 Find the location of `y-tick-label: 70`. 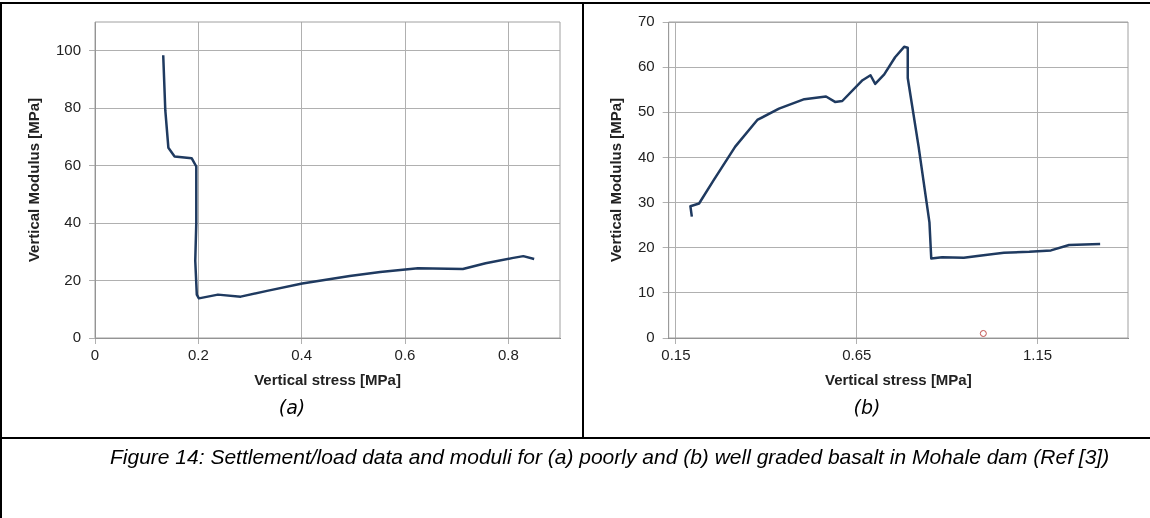

y-tick-label: 70 is located at coordinates (646, 21).